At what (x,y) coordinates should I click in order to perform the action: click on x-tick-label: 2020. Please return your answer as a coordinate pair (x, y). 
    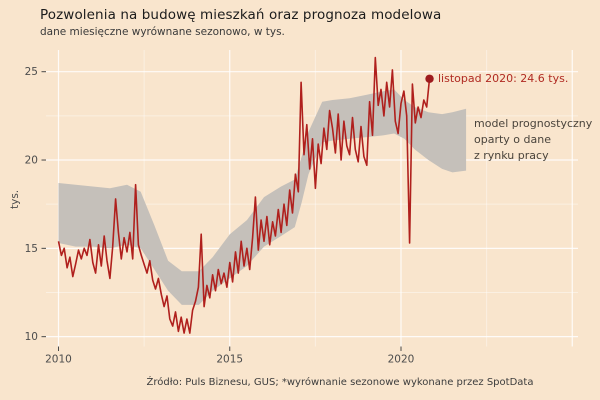
    Looking at the image, I should click on (401, 360).